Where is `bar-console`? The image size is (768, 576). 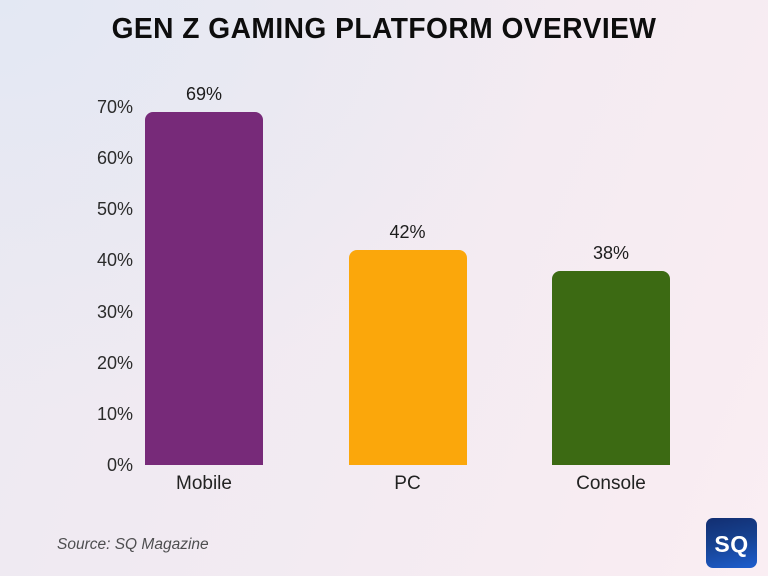 bar-console is located at coordinates (611, 367).